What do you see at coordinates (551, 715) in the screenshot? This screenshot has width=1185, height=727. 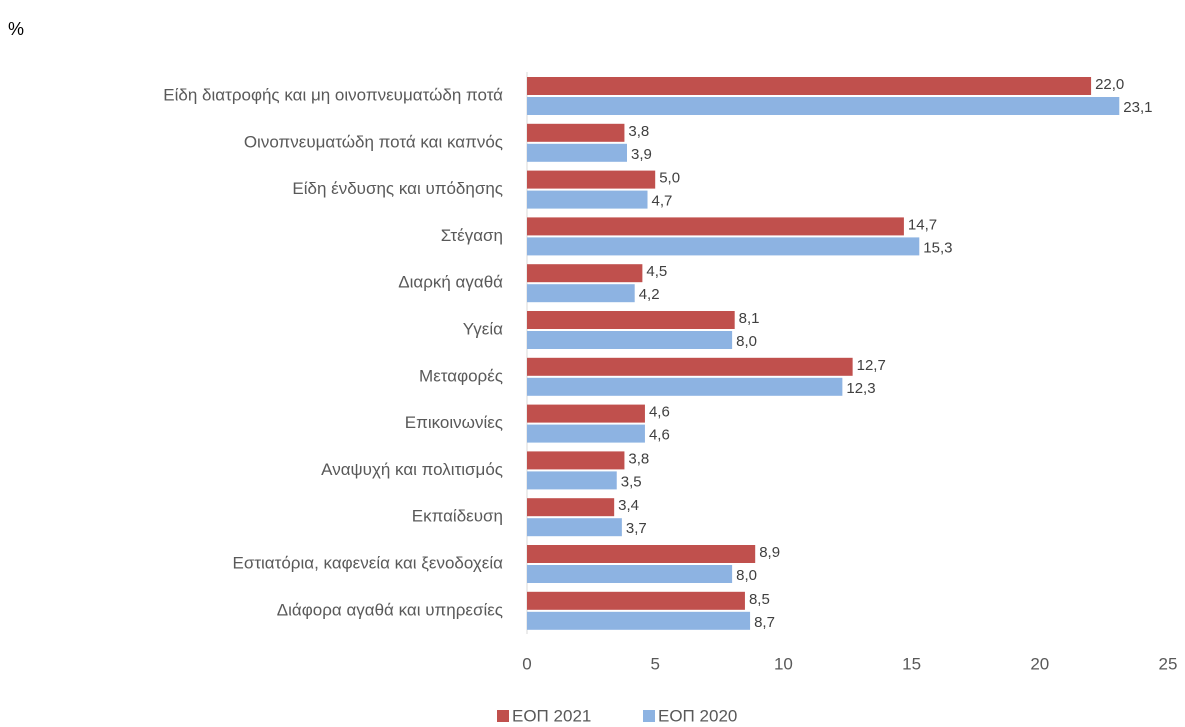 I see `legend-label: ΕΟΠ 2021` at bounding box center [551, 715].